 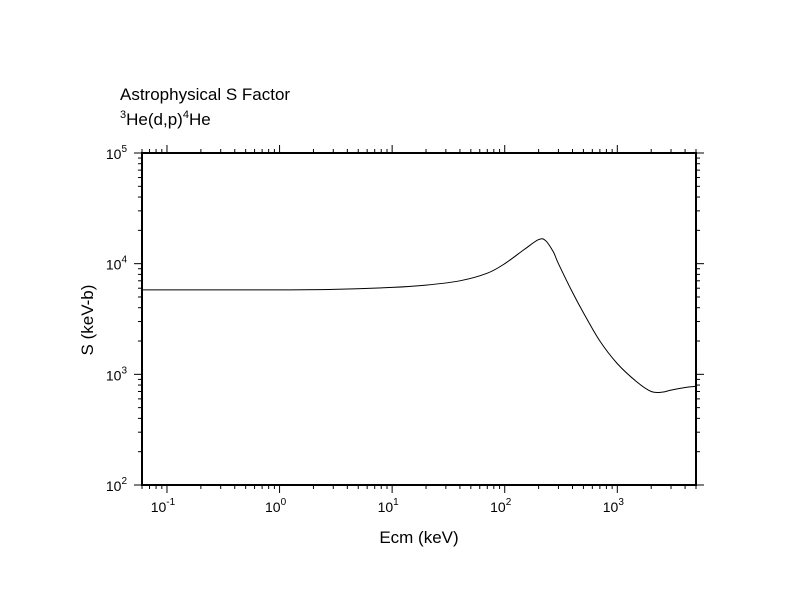 What do you see at coordinates (501, 506) in the screenshot?
I see `x-tick-label: 10²` at bounding box center [501, 506].